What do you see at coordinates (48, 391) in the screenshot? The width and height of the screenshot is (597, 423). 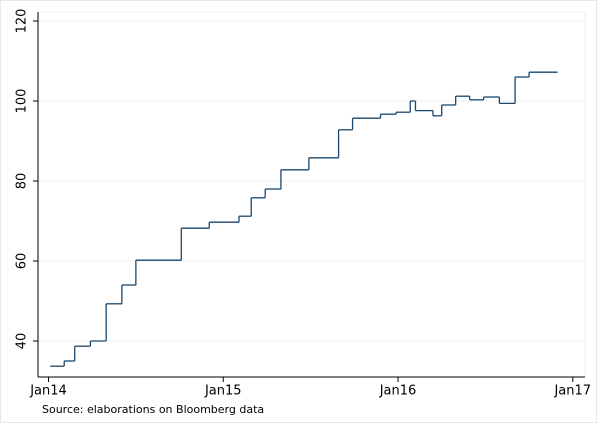 I see `x-tick-label: Jan14` at bounding box center [48, 391].